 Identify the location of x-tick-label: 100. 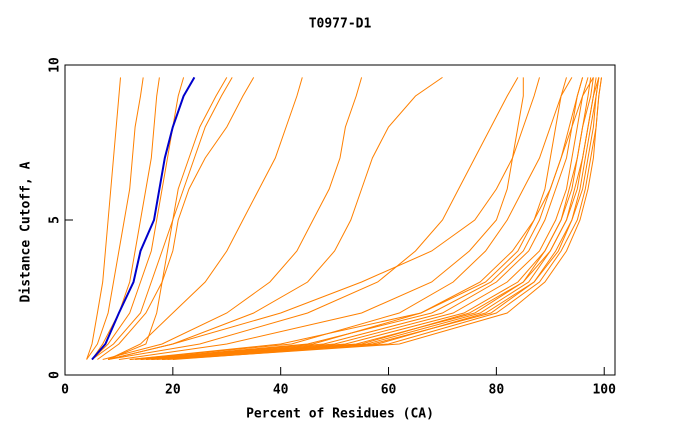
(604, 390).